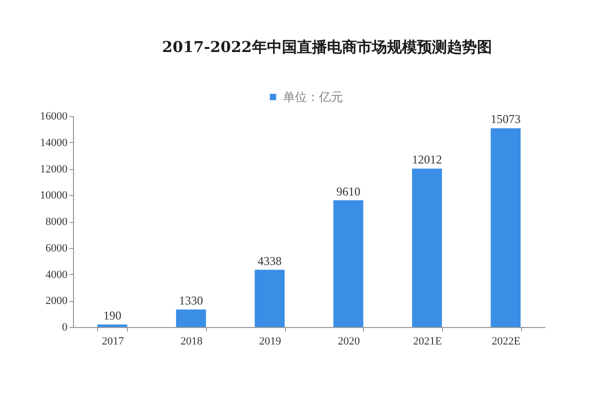  What do you see at coordinates (54, 116) in the screenshot?
I see `y-tick-label: 16000` at bounding box center [54, 116].